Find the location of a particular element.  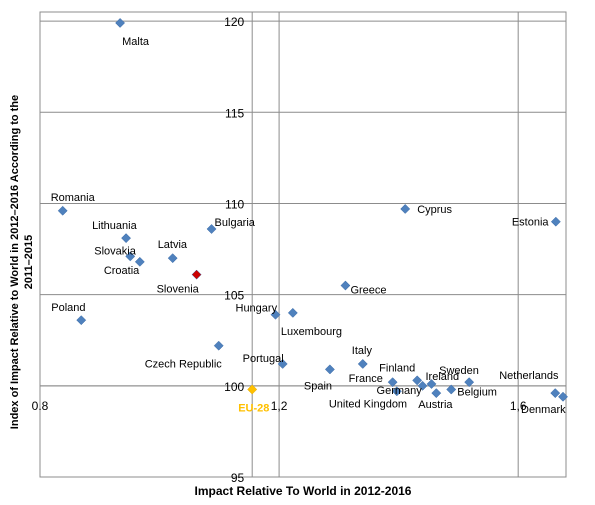

point-label-germany: Germany is located at coordinates (400, 391).